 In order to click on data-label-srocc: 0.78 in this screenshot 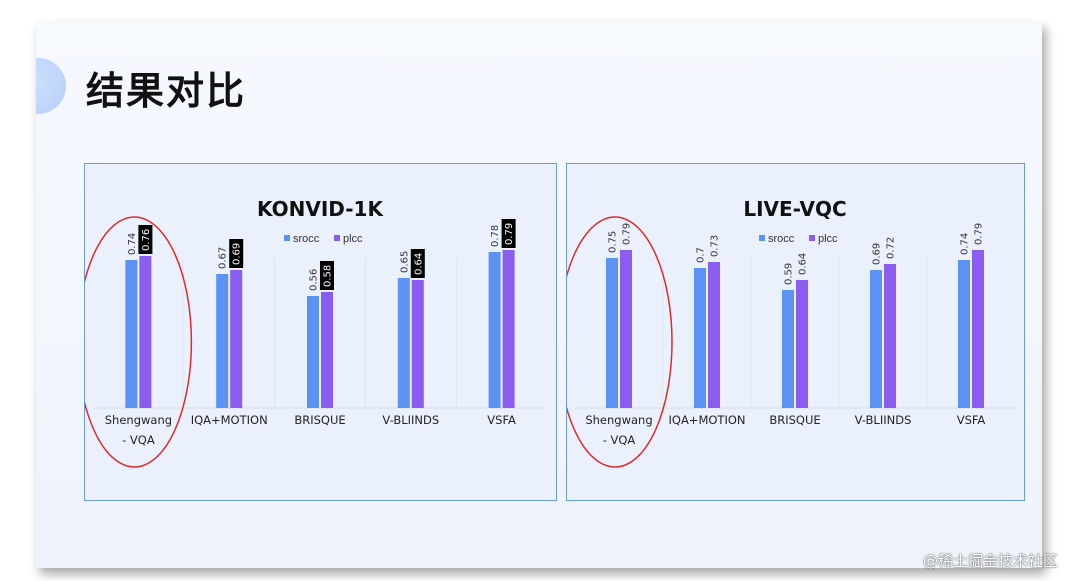, I will do `click(495, 236)`.